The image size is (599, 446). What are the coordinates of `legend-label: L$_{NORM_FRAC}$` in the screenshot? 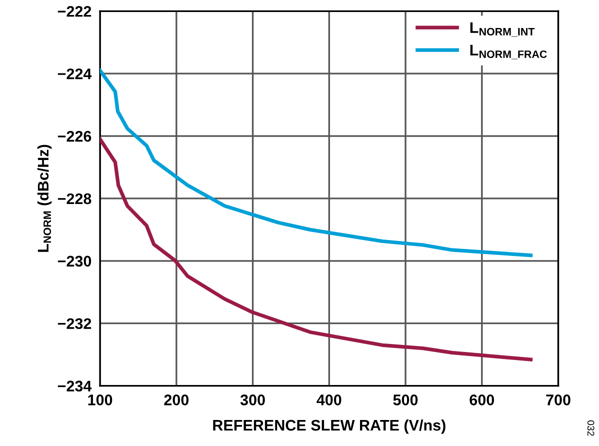 It's located at (508, 52).